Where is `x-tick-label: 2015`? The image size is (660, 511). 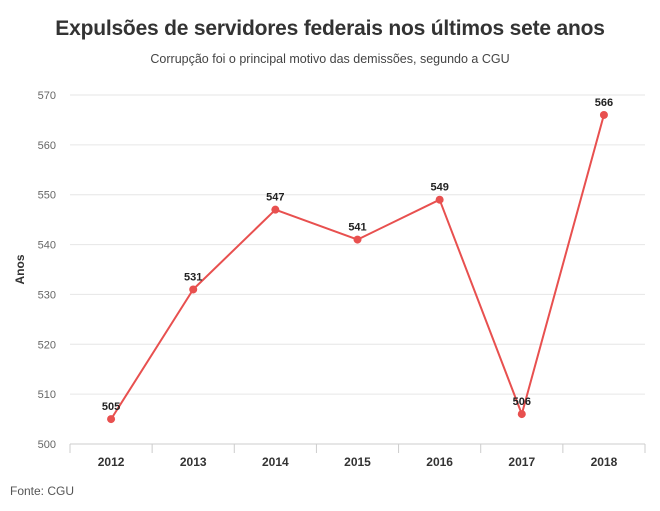 x-tick-label: 2015 is located at coordinates (357, 462).